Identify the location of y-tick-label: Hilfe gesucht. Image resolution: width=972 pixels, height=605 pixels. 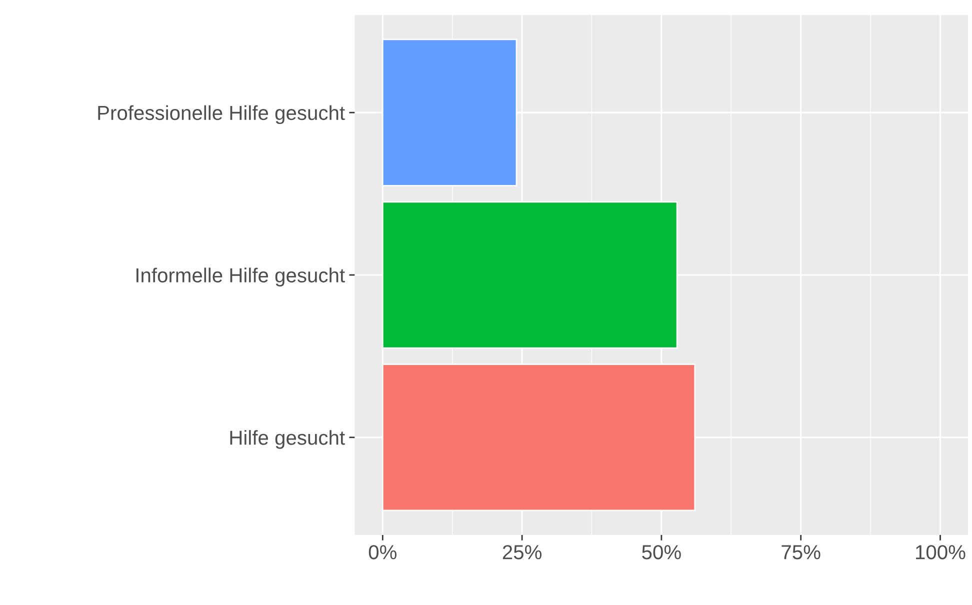
(287, 439).